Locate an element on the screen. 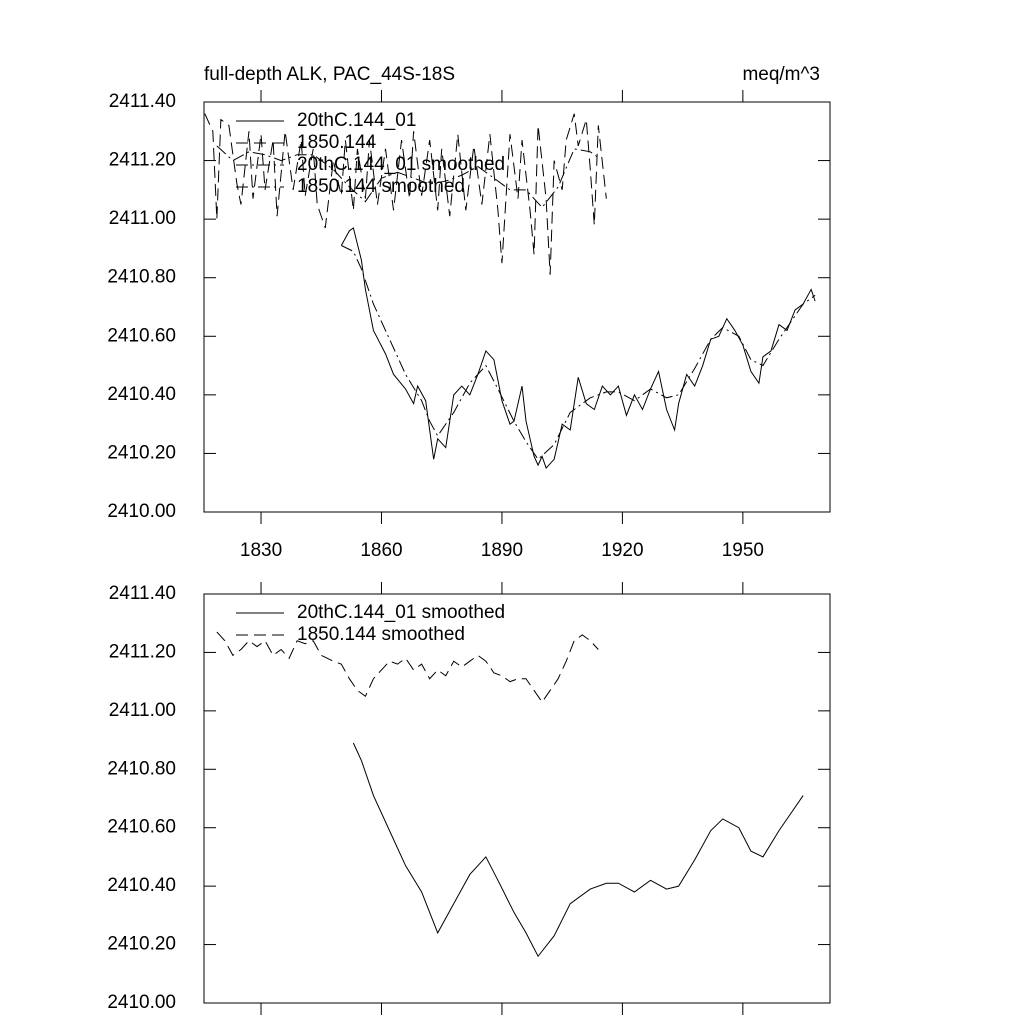 The width and height of the screenshot is (1024, 1029). x-tick-label: 1920 is located at coordinates (622, 550).